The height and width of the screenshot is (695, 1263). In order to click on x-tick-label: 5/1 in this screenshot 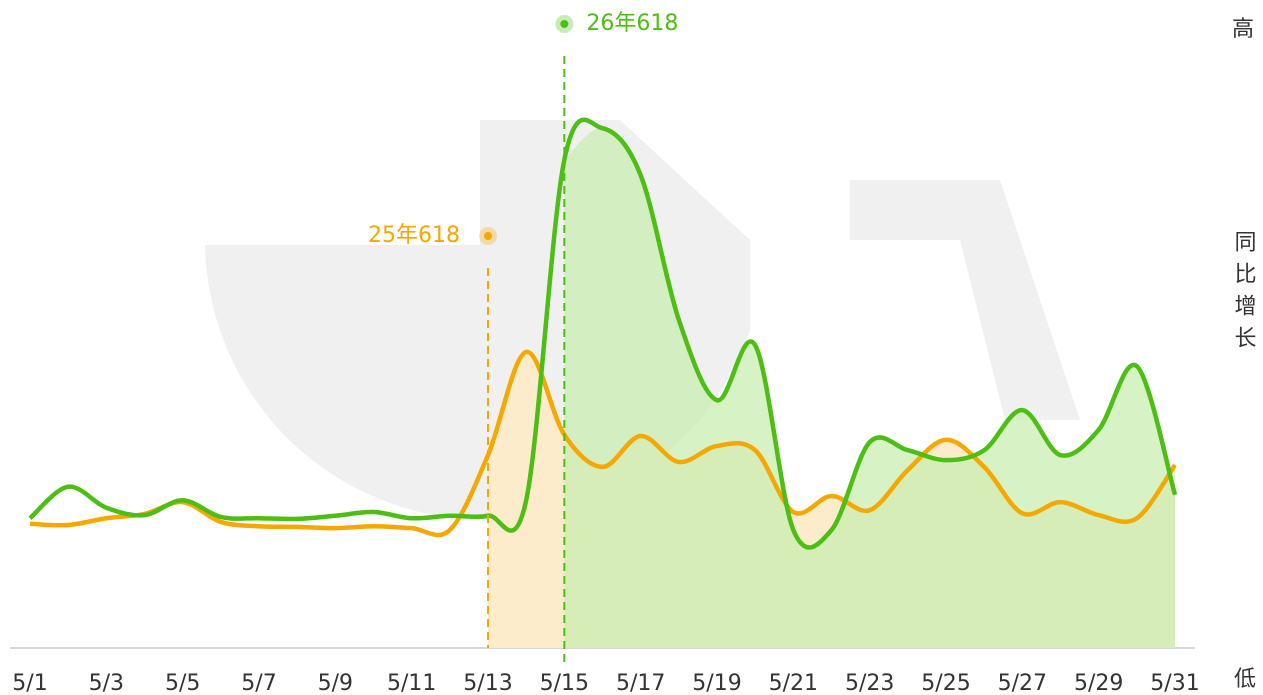, I will do `click(29, 683)`.